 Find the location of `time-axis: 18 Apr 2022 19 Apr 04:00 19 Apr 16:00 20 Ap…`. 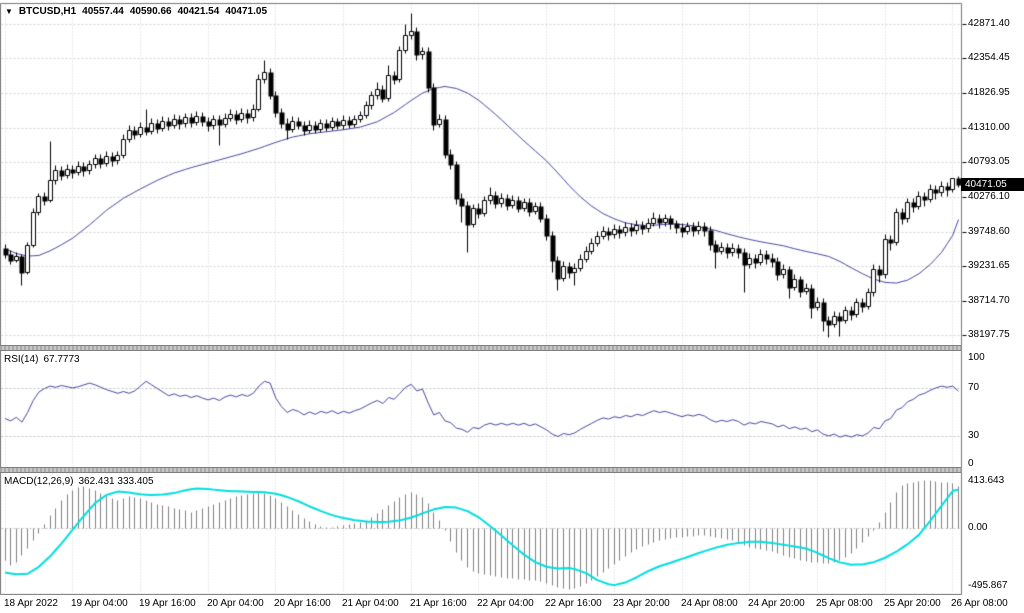

time-axis: 18 Apr 2022 19 Apr 04:00 19 Apr 16:00 20 Ap… is located at coordinates (512, 604).